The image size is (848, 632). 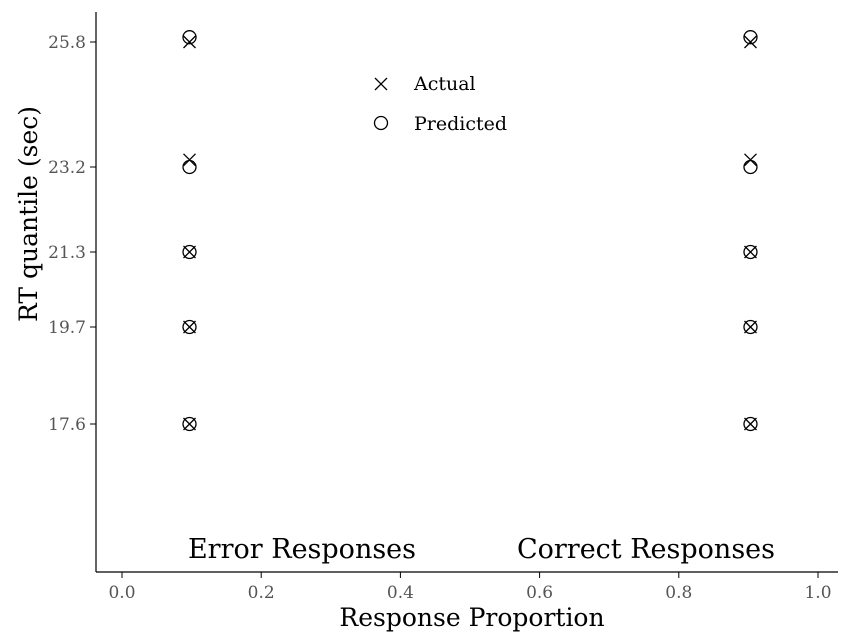 What do you see at coordinates (67, 43) in the screenshot?
I see `y-tick-label: 25.8` at bounding box center [67, 43].